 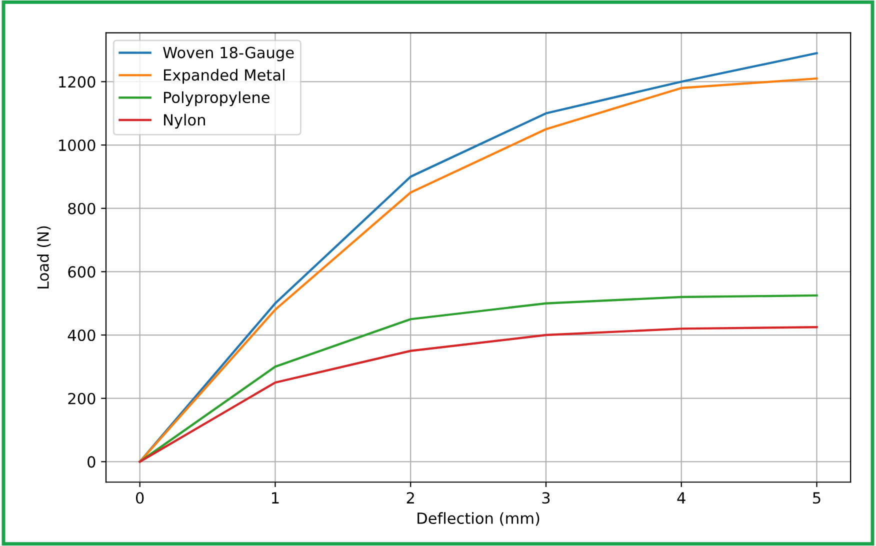 What do you see at coordinates (82, 335) in the screenshot?
I see `y-tick-label: 400` at bounding box center [82, 335].